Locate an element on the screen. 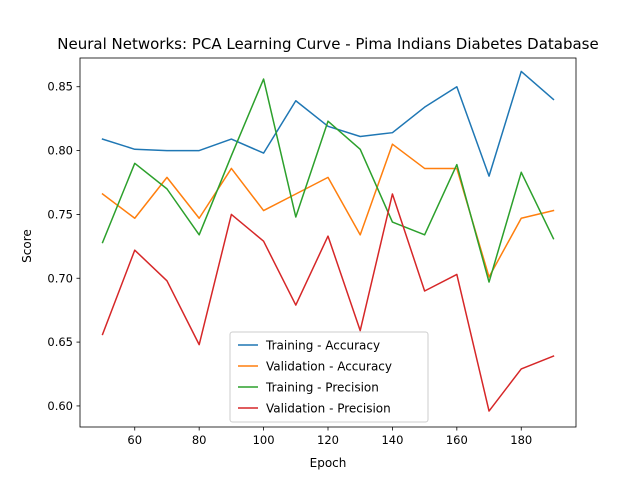 Image resolution: width=640 pixels, height=480 pixels. legend-entry: Training - Precision is located at coordinates (322, 388).